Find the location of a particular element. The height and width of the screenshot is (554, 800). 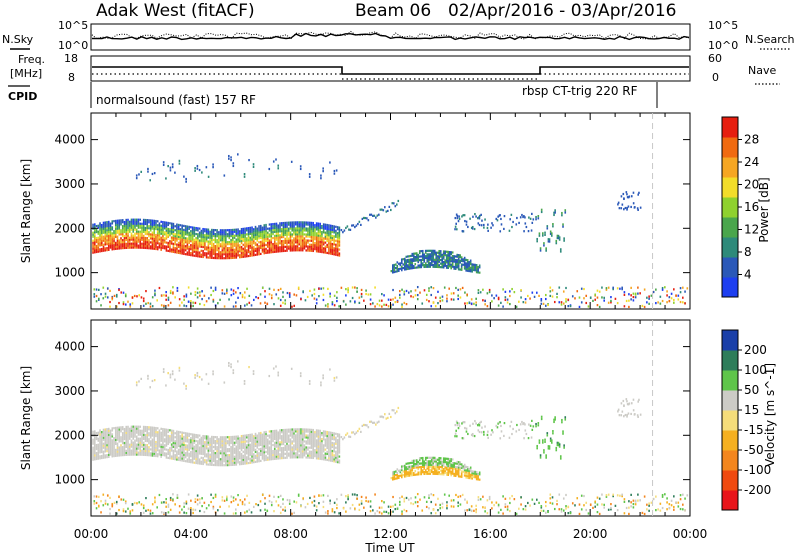

power-cell-2046 is located at coordinates (412, 264).